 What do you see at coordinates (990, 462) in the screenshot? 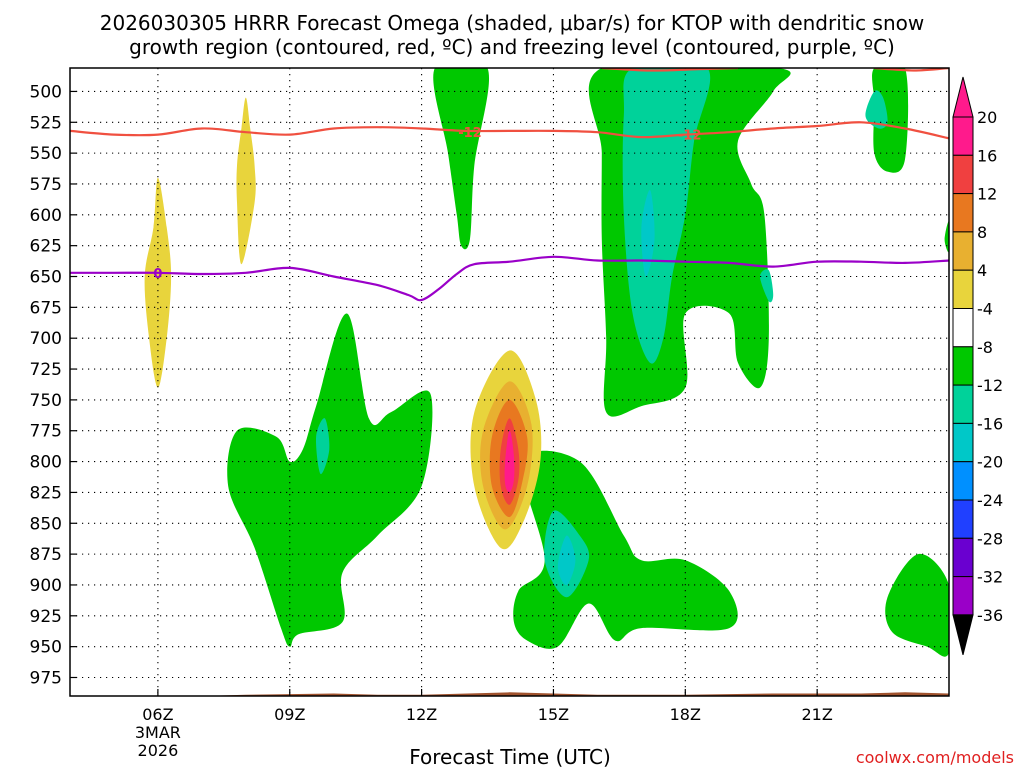
I see `colorbar-label: -20` at bounding box center [990, 462].